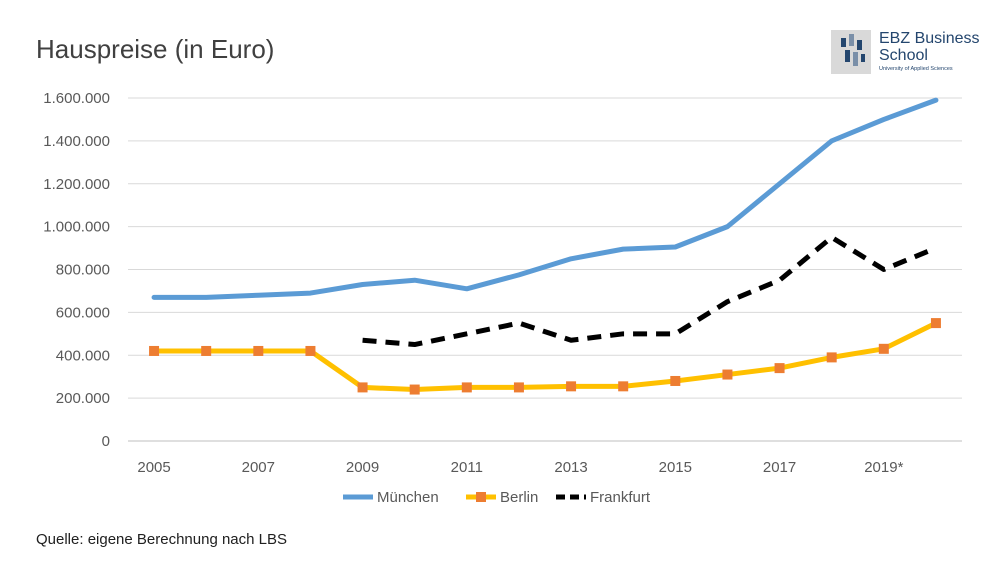 The height and width of the screenshot is (563, 1000). What do you see at coordinates (779, 467) in the screenshot?
I see `x-tick-label: 2017` at bounding box center [779, 467].